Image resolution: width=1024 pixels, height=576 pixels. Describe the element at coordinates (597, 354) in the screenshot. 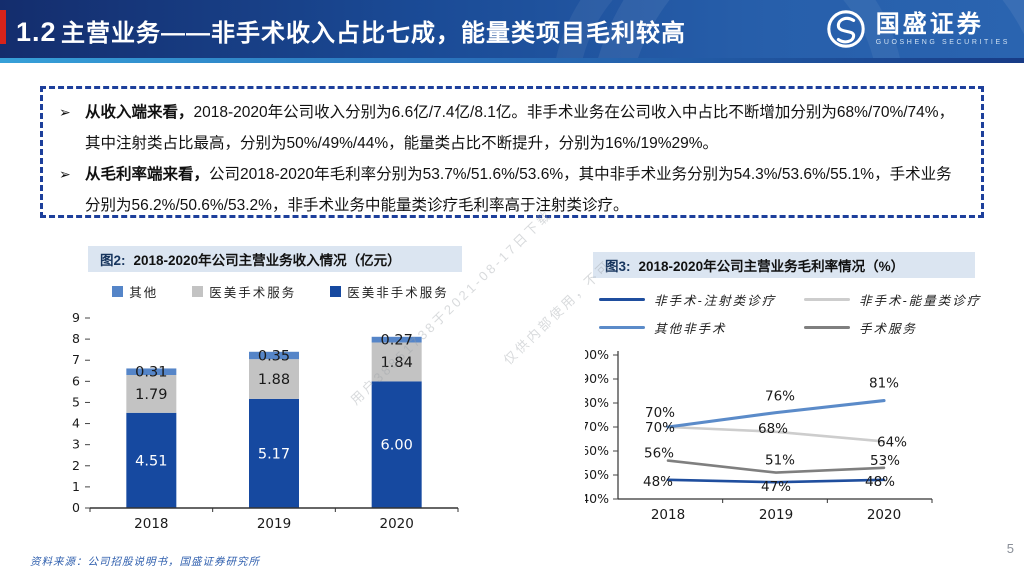

I see `svg-text: 100%` at that location.